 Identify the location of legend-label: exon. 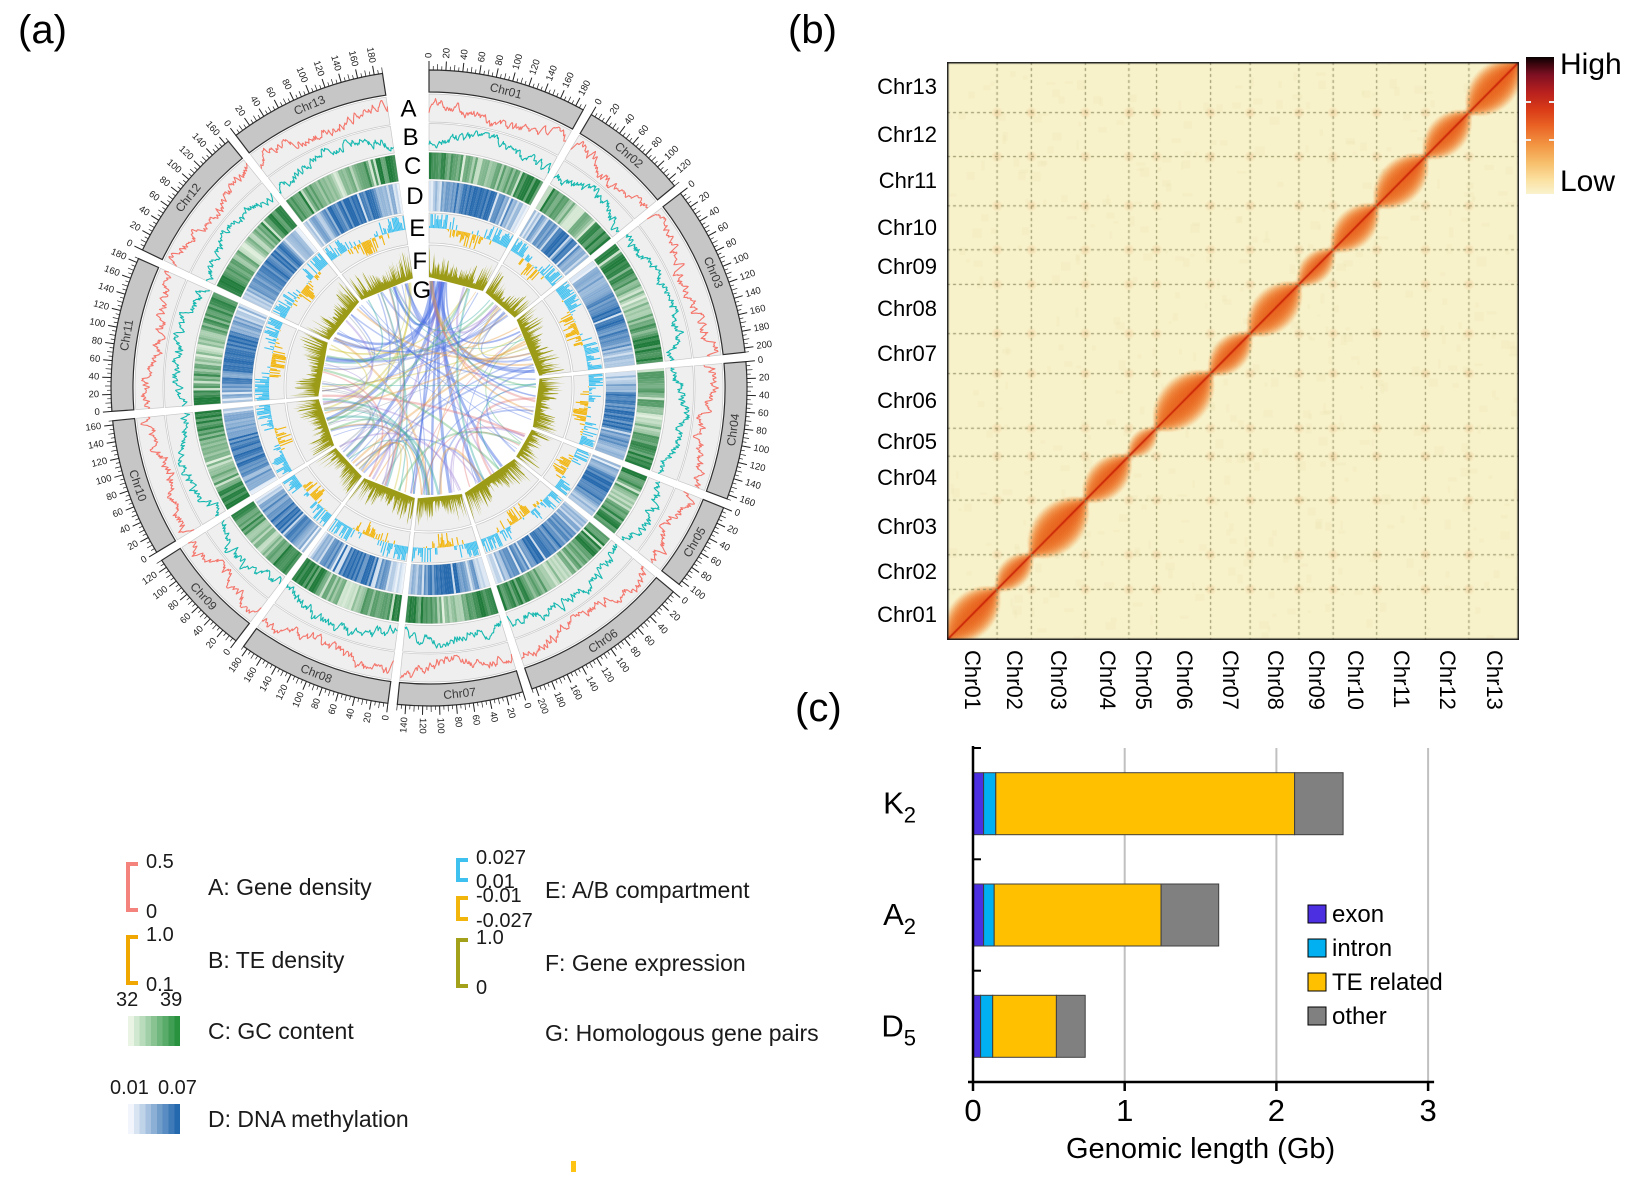
(1358, 914).